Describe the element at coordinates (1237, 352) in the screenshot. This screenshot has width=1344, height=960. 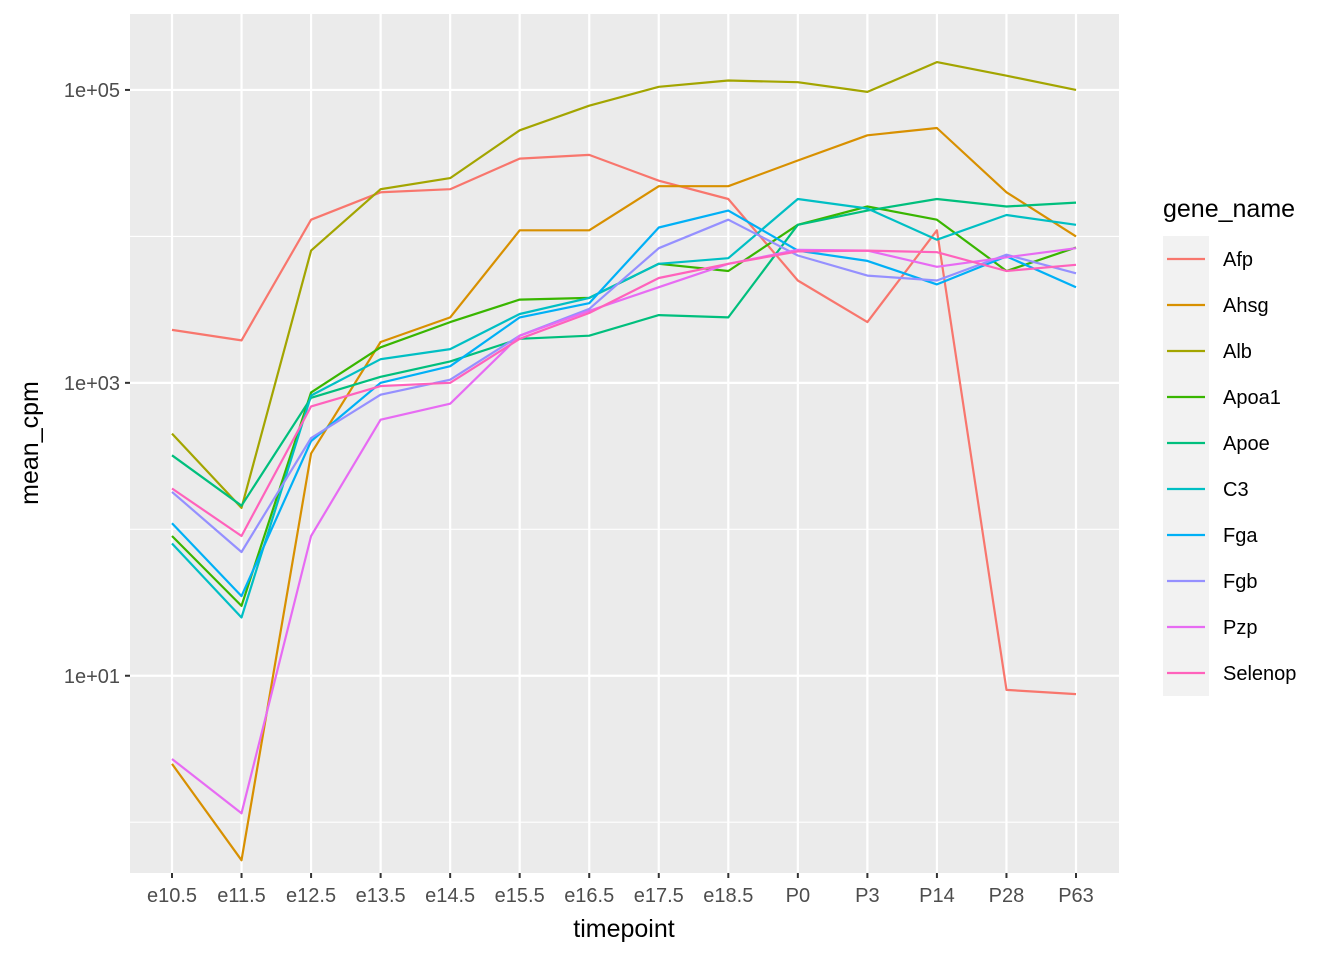
I see `legend-label-alb: Alb` at that location.